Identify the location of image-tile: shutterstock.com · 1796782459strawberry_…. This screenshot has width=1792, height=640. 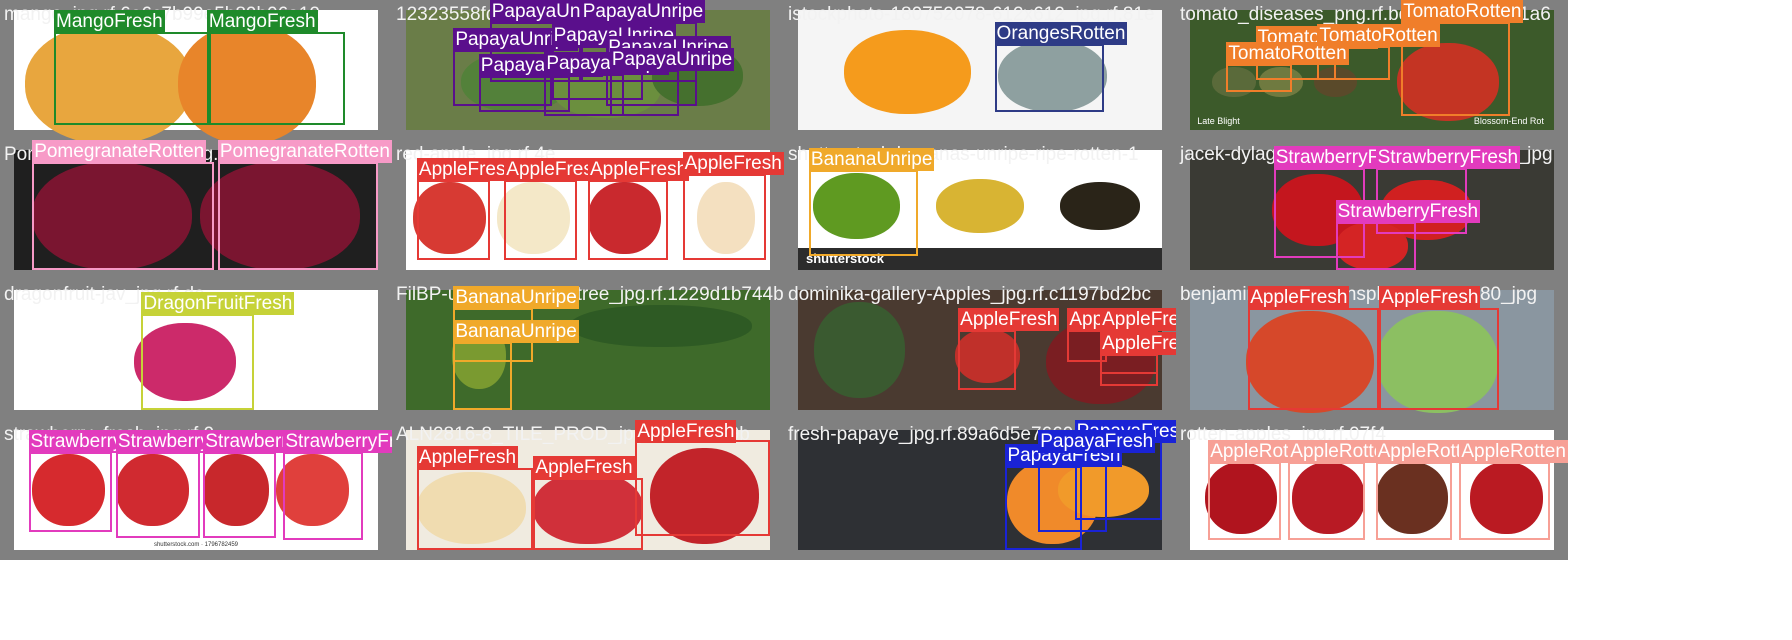
(196, 490).